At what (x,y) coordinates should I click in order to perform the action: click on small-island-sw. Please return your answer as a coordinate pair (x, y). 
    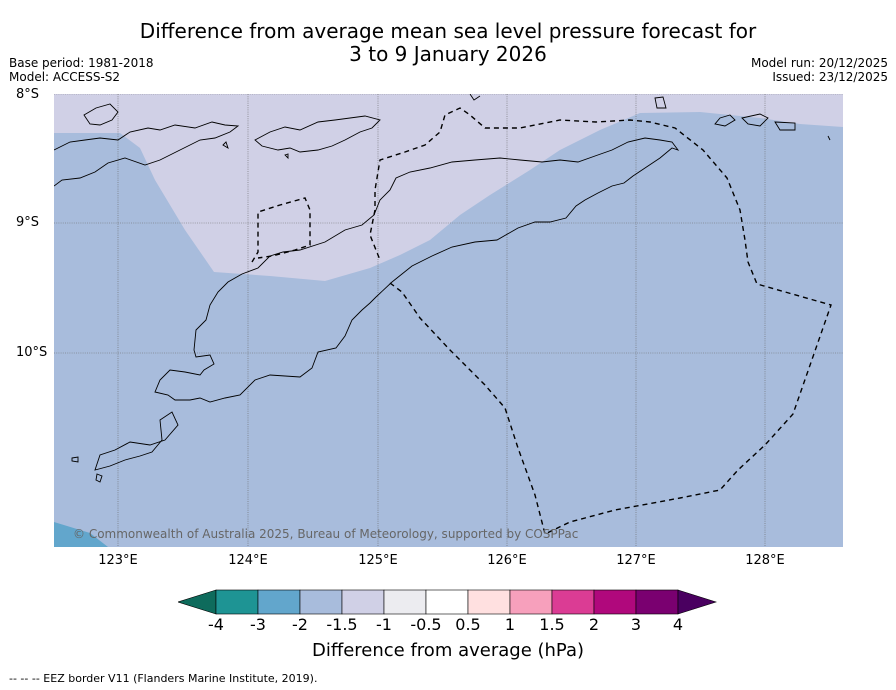
    Looking at the image, I should click on (87, 469).